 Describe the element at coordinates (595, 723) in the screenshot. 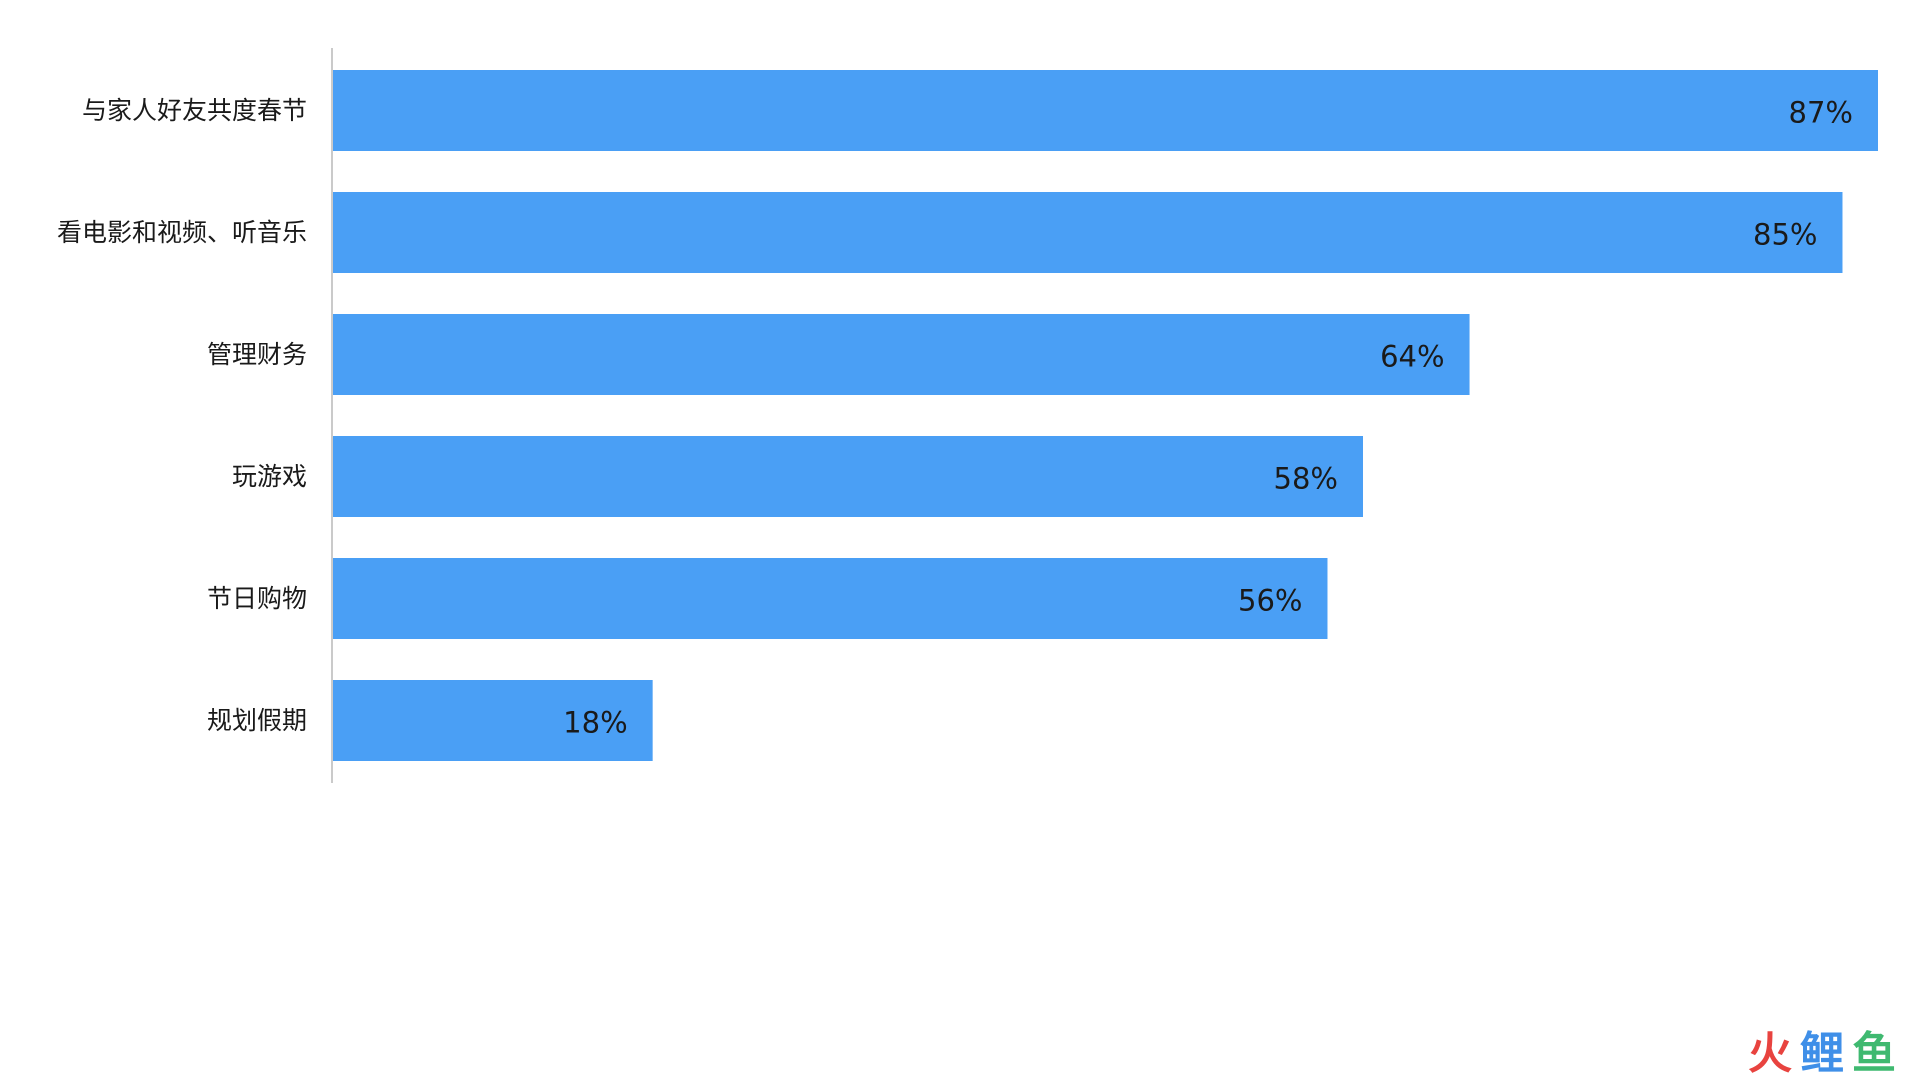

I see `value-label: 18%` at that location.